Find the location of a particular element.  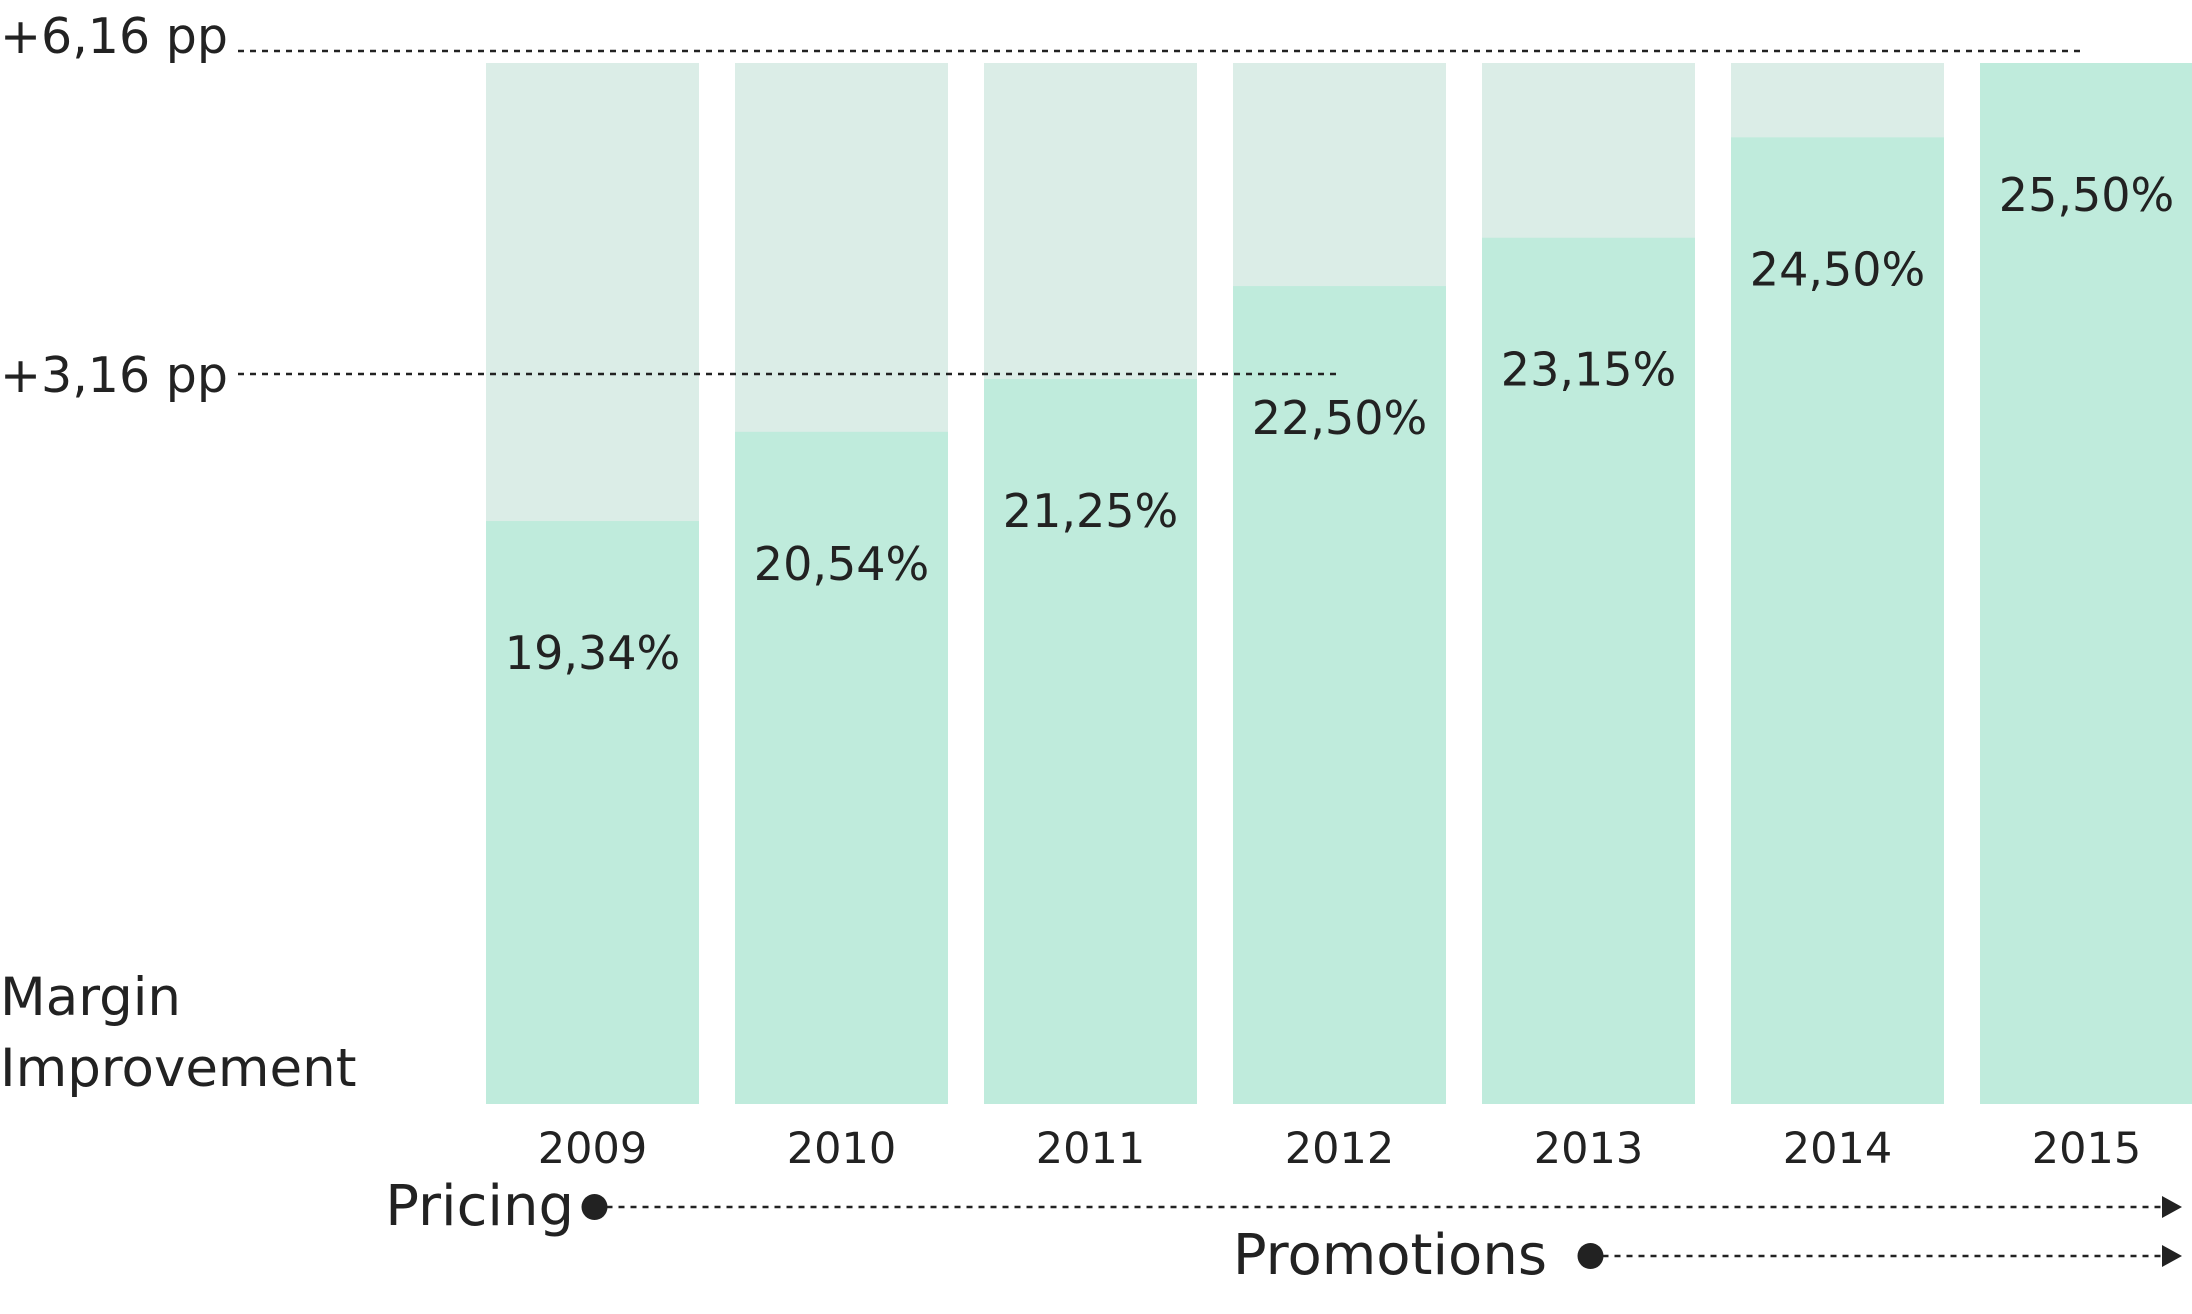

tick-label-2010: 2010 is located at coordinates (841, 1149).